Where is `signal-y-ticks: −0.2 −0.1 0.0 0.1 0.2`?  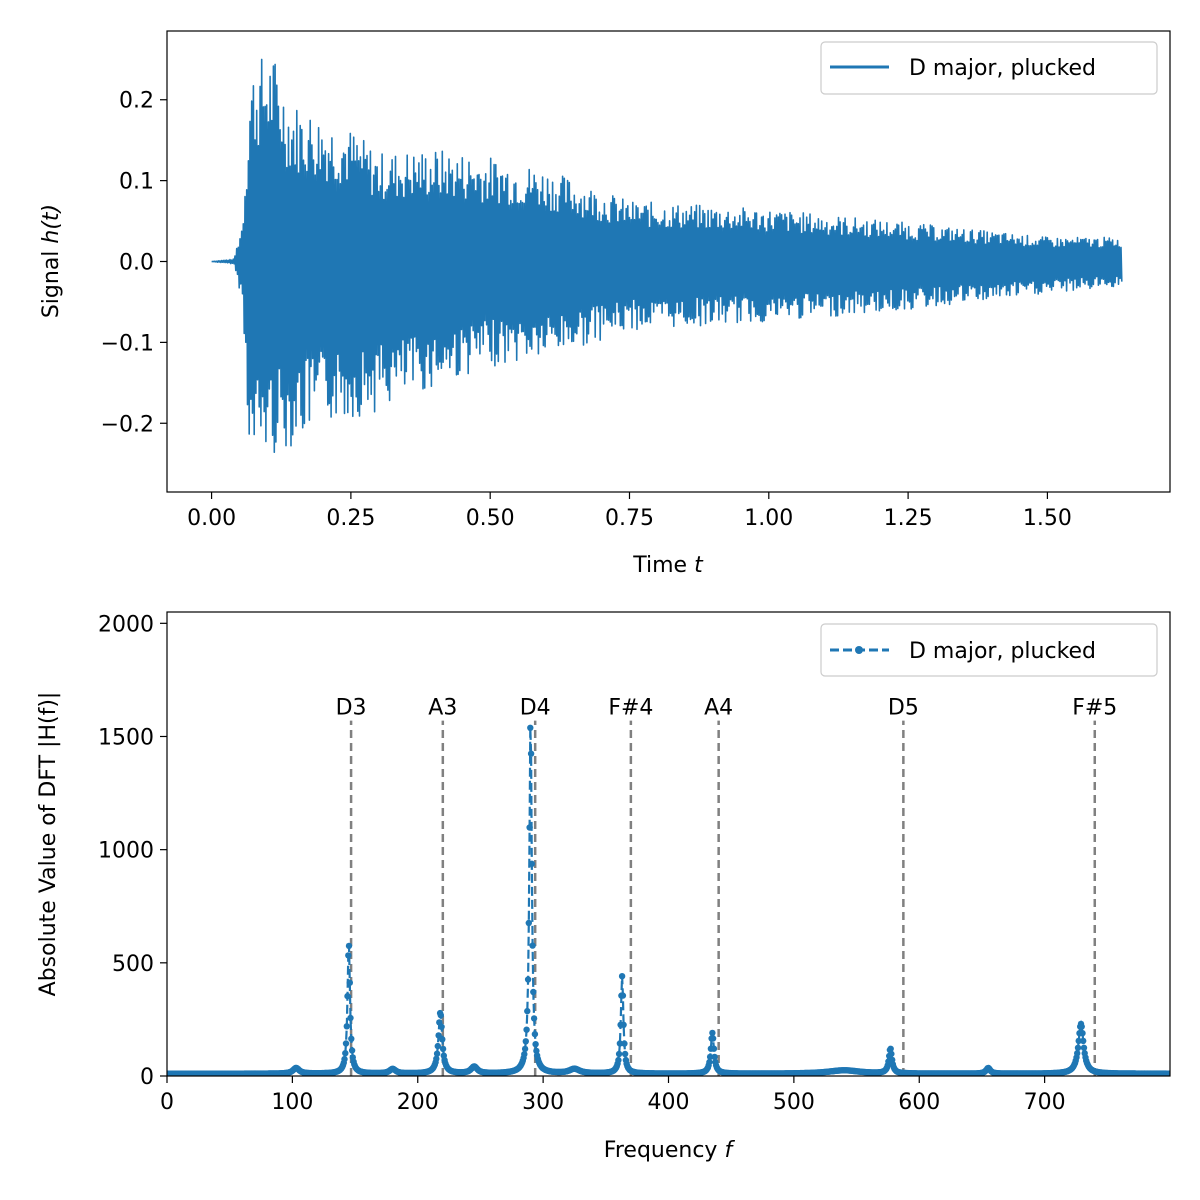
signal-y-ticks: −0.2 −0.1 0.0 0.1 0.2 is located at coordinates (134, 263).